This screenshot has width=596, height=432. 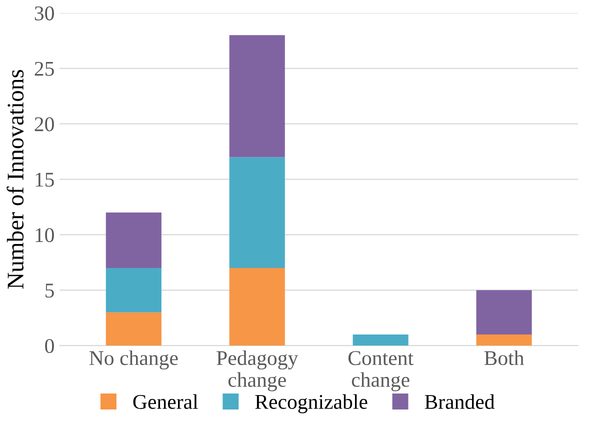 What do you see at coordinates (133, 360) in the screenshot?
I see `x-tick-label: No change` at bounding box center [133, 360].